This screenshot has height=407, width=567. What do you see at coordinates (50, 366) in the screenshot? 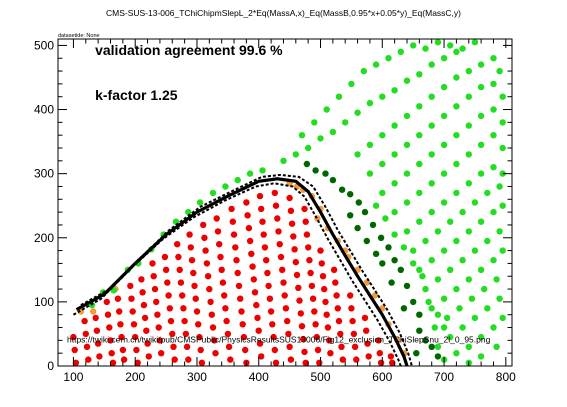
I see `y-tick-label: 0` at bounding box center [50, 366].